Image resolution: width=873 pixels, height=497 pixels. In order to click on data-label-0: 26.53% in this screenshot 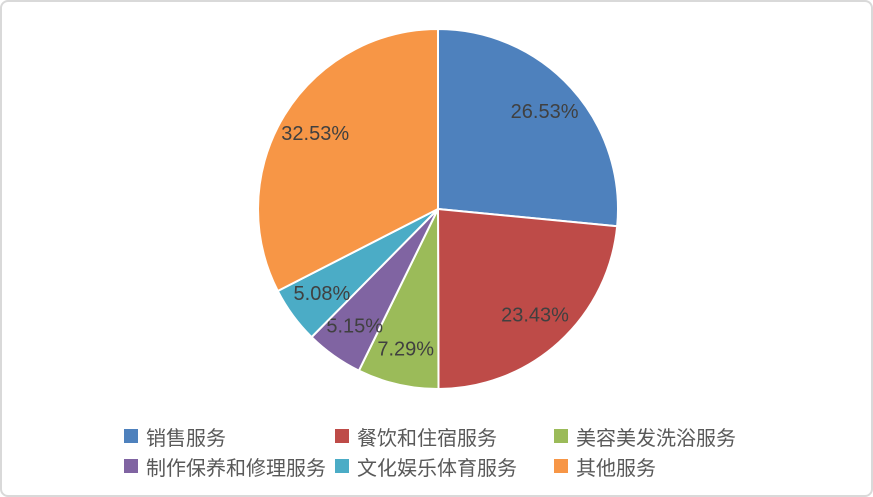, I will do `click(545, 112)`.